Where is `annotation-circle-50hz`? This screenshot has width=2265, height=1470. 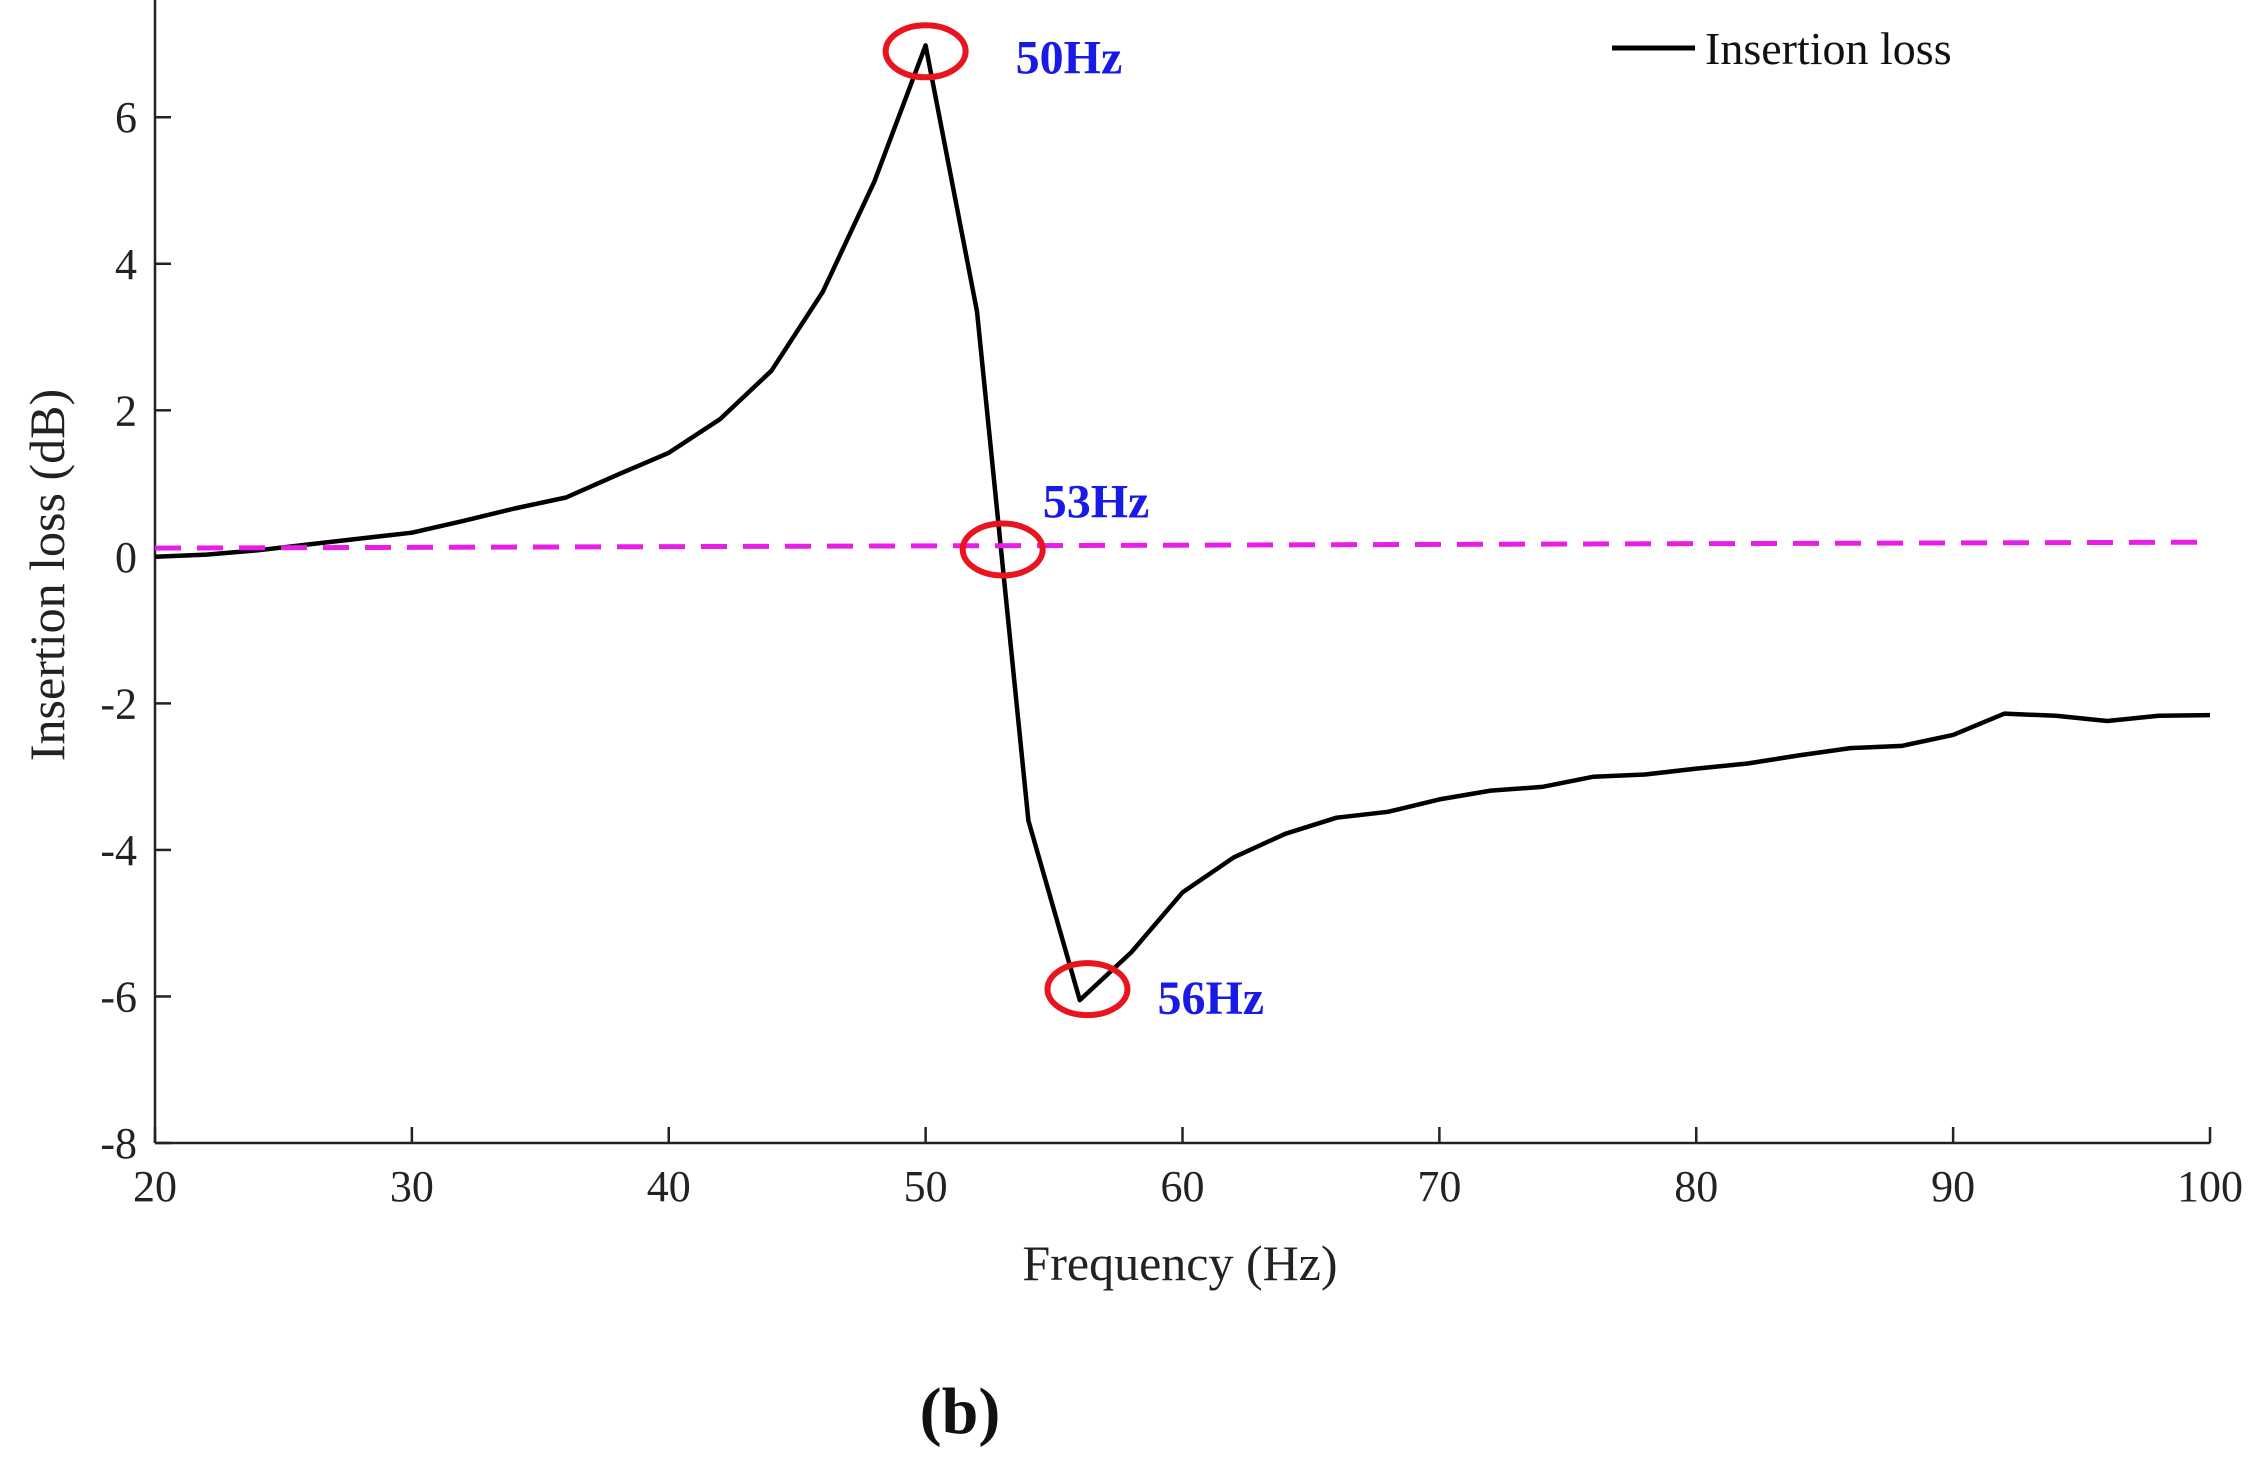 annotation-circle-50hz is located at coordinates (925, 51).